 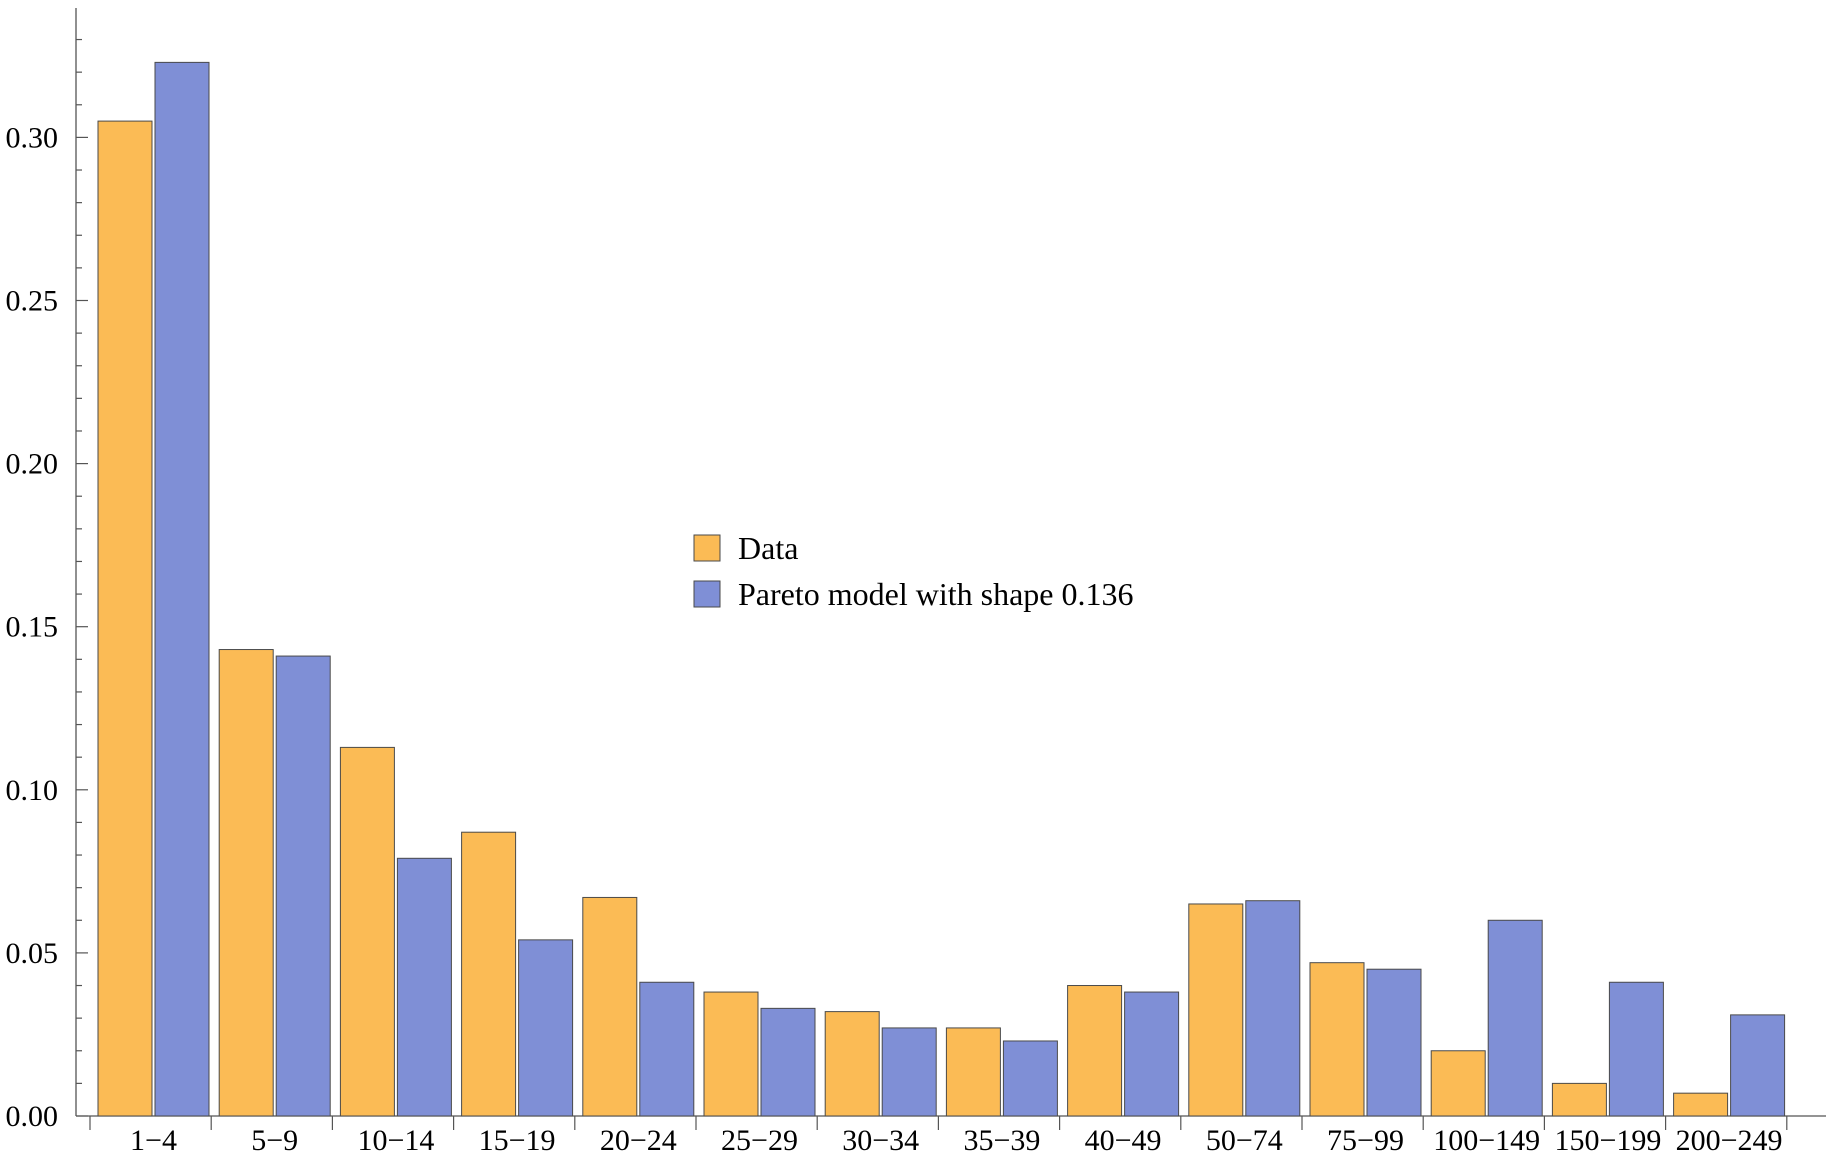 I want to click on x-tick-label: 30−34, so click(x=880, y=1140).